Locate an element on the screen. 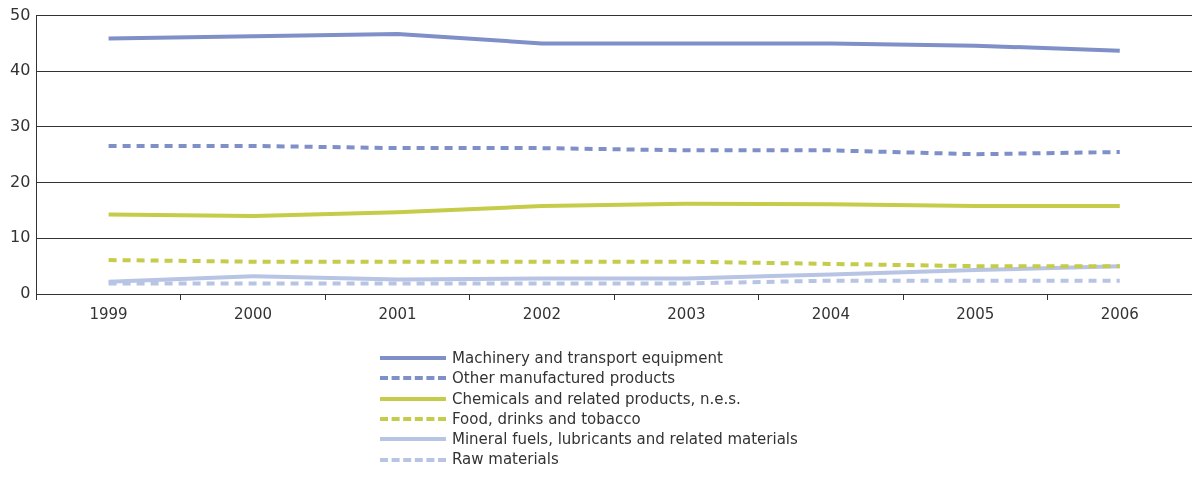  y-tick-label: 50 is located at coordinates (20, 14).